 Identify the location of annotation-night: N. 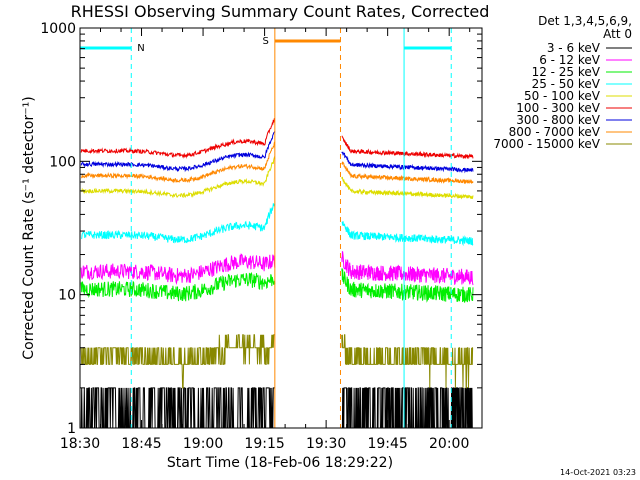
(112, 228).